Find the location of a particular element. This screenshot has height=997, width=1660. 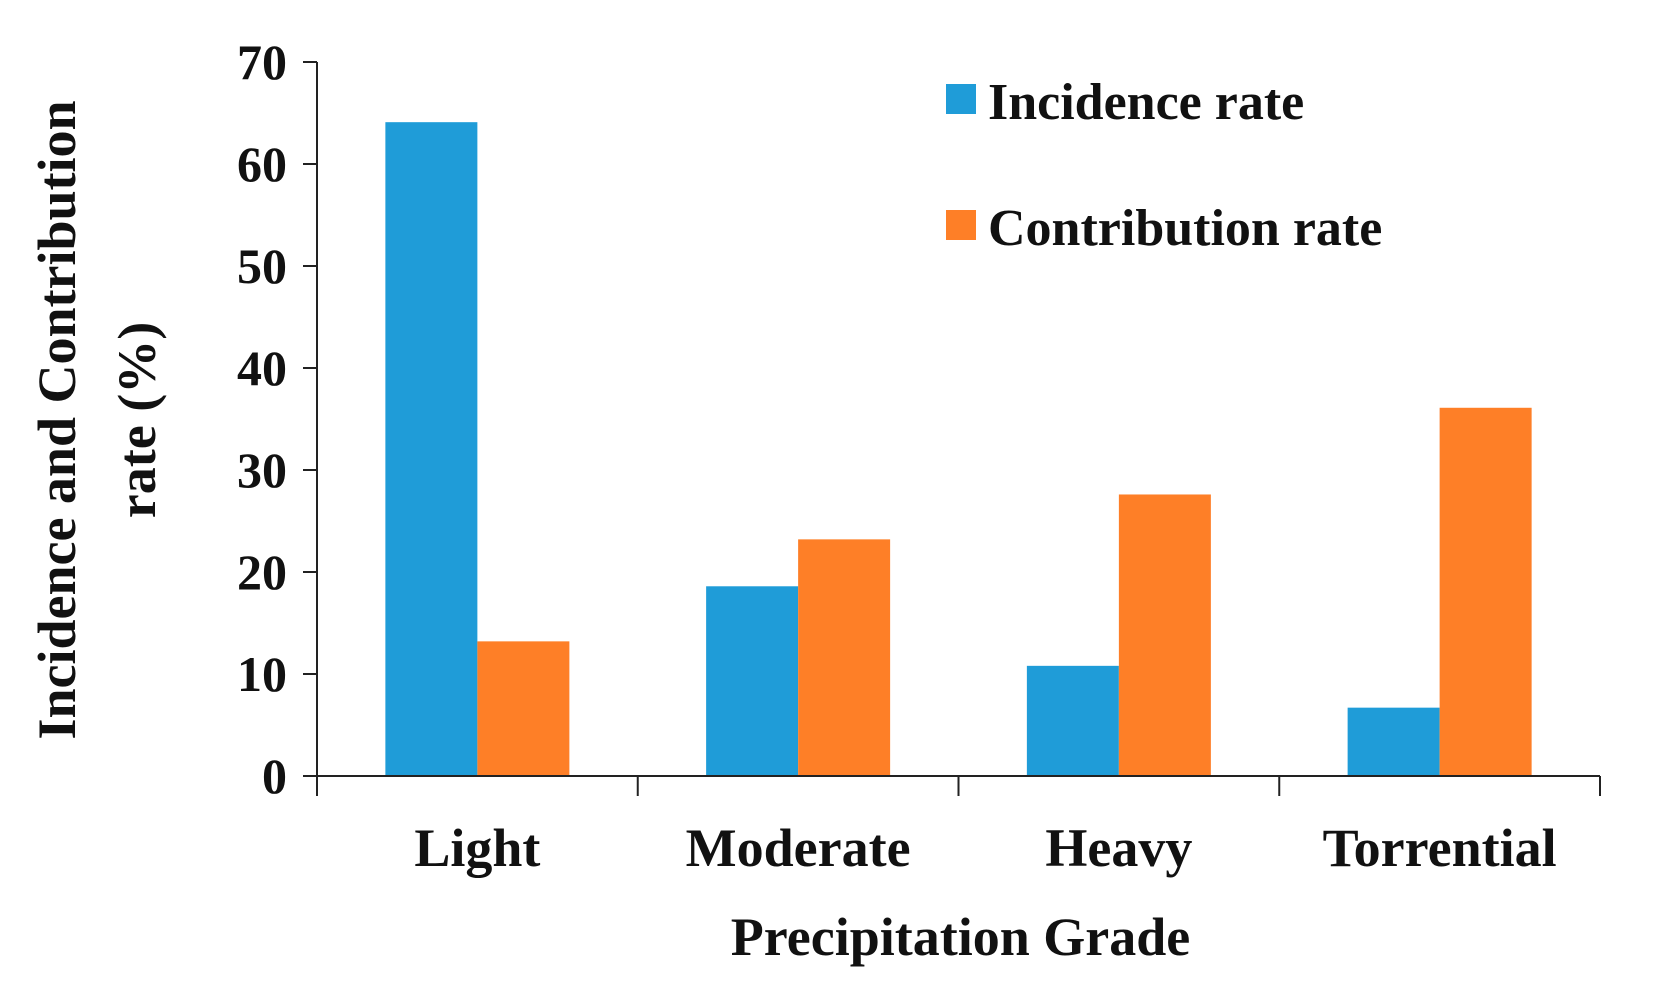

legend-swatch-contribution-rate is located at coordinates (961, 225).